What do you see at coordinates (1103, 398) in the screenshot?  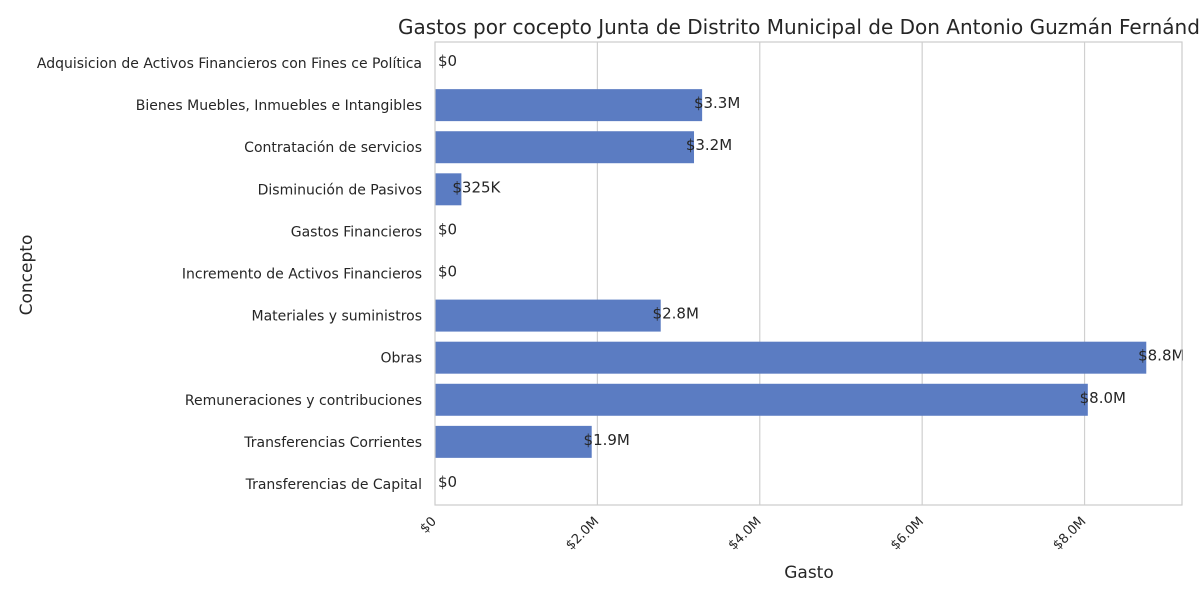 I see `data-label: $8.0M` at bounding box center [1103, 398].